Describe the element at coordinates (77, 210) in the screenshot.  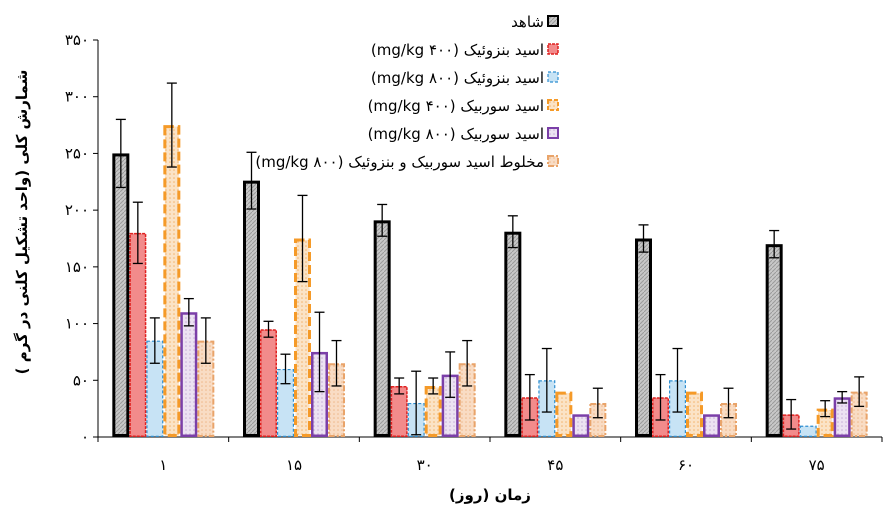
I see `y-tick-label: ۲۰۰` at that location.